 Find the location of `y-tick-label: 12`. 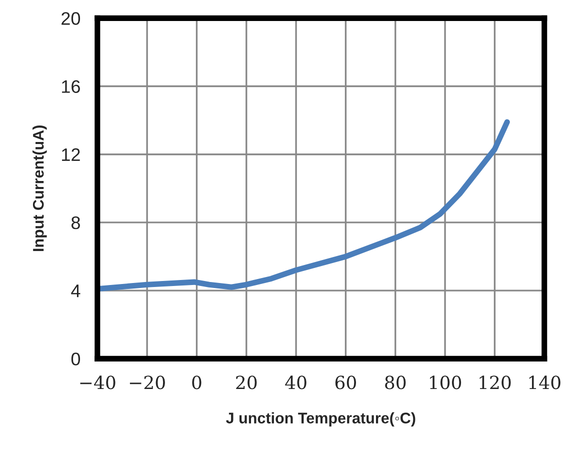

y-tick-label: 12 is located at coordinates (71, 154).